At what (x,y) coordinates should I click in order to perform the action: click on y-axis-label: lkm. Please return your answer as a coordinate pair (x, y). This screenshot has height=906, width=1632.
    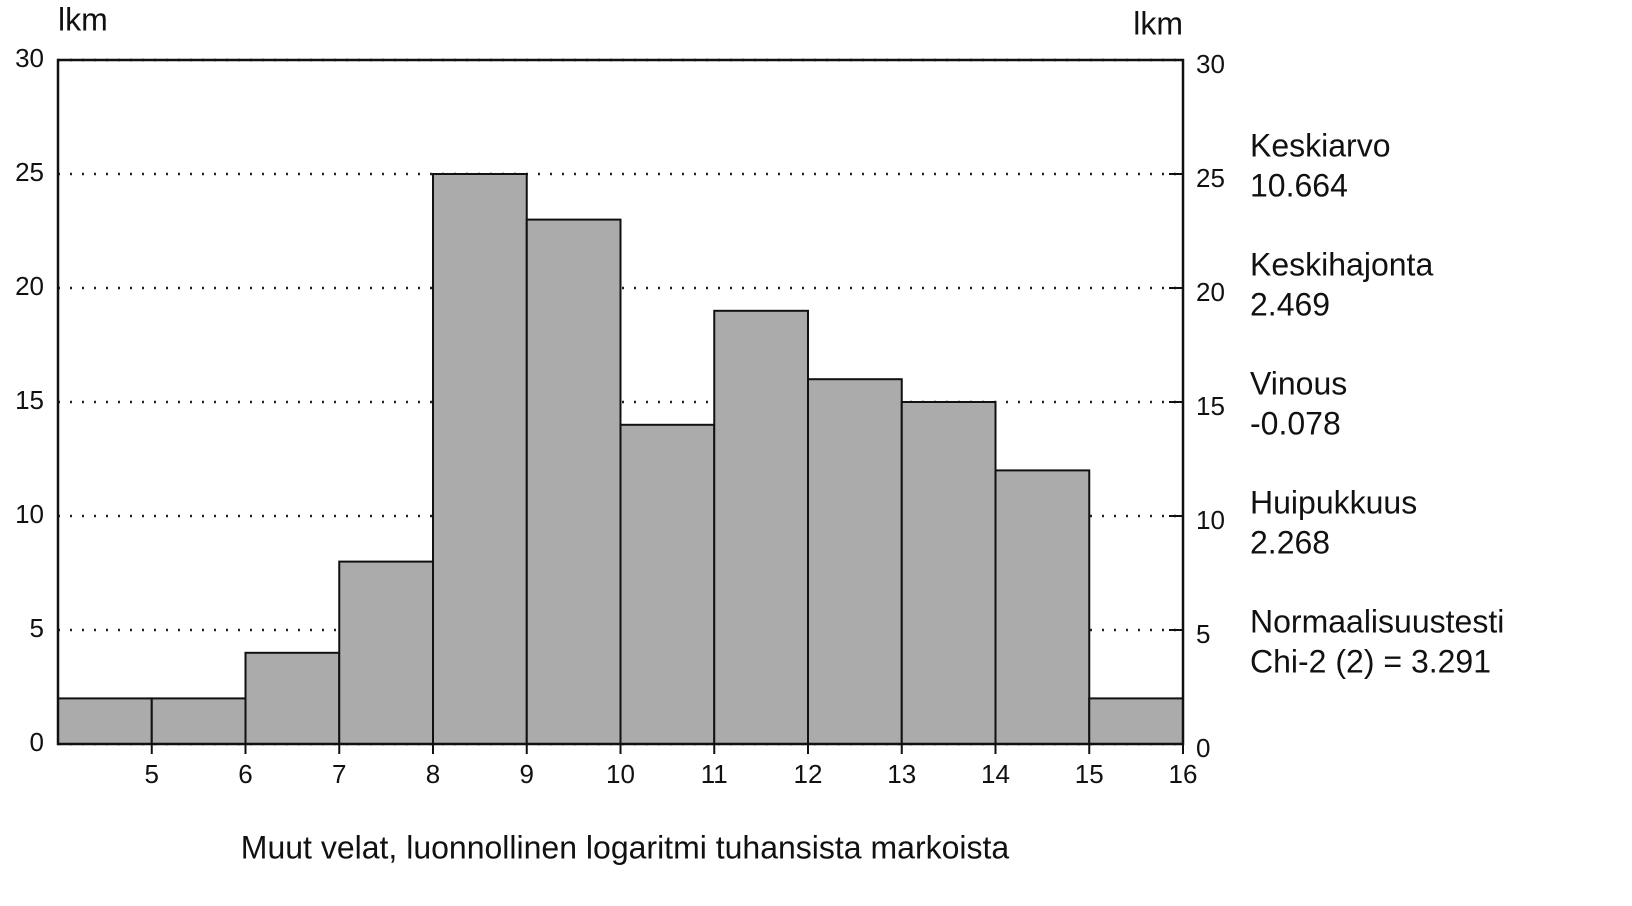
    Looking at the image, I should click on (83, 19).